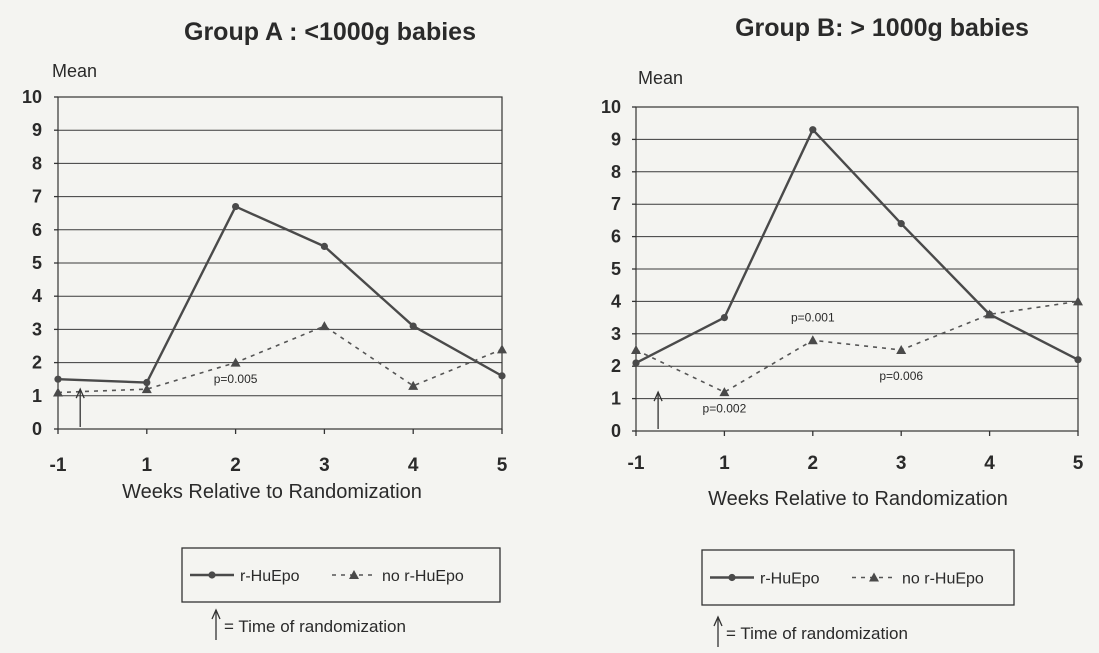  Describe the element at coordinates (901, 376) in the screenshot. I see `p-value-annotation: p=0.006` at that location.